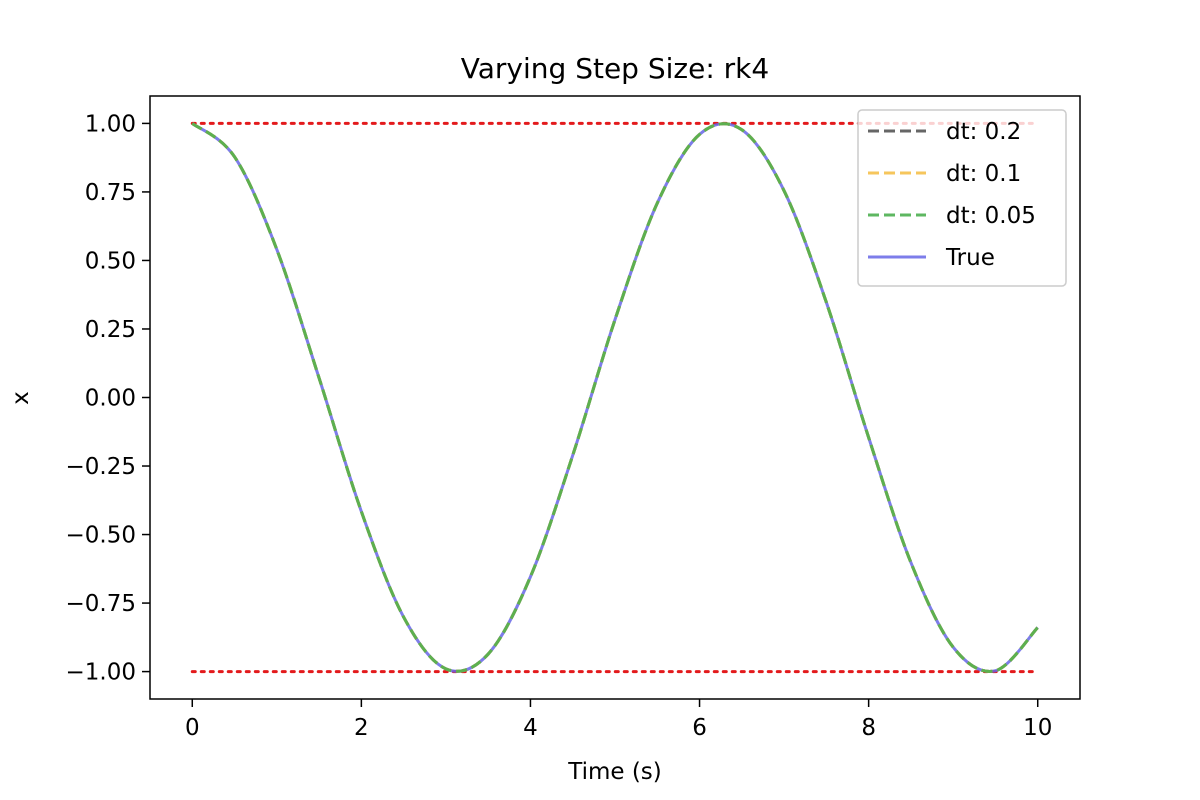 The width and height of the screenshot is (1200, 800). I want to click on legend: dt: 0.2 dt: 0.1 dt: 0.05 True, so click(962, 198).